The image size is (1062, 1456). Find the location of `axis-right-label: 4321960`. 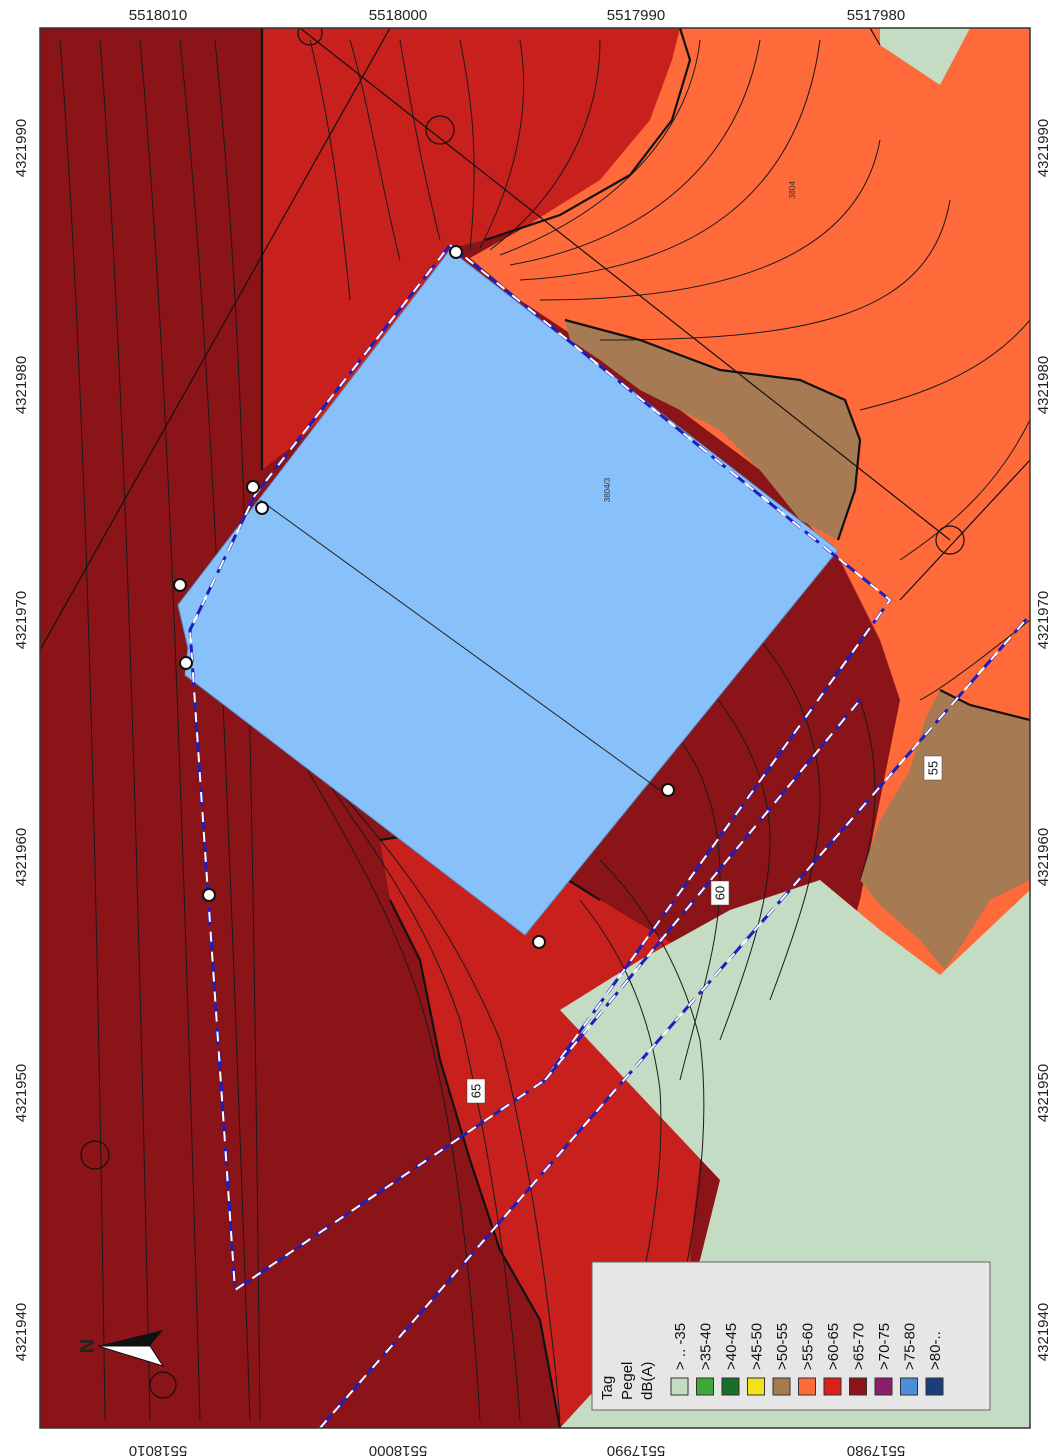

axis-right-label: 4321960 is located at coordinates (1043, 857).